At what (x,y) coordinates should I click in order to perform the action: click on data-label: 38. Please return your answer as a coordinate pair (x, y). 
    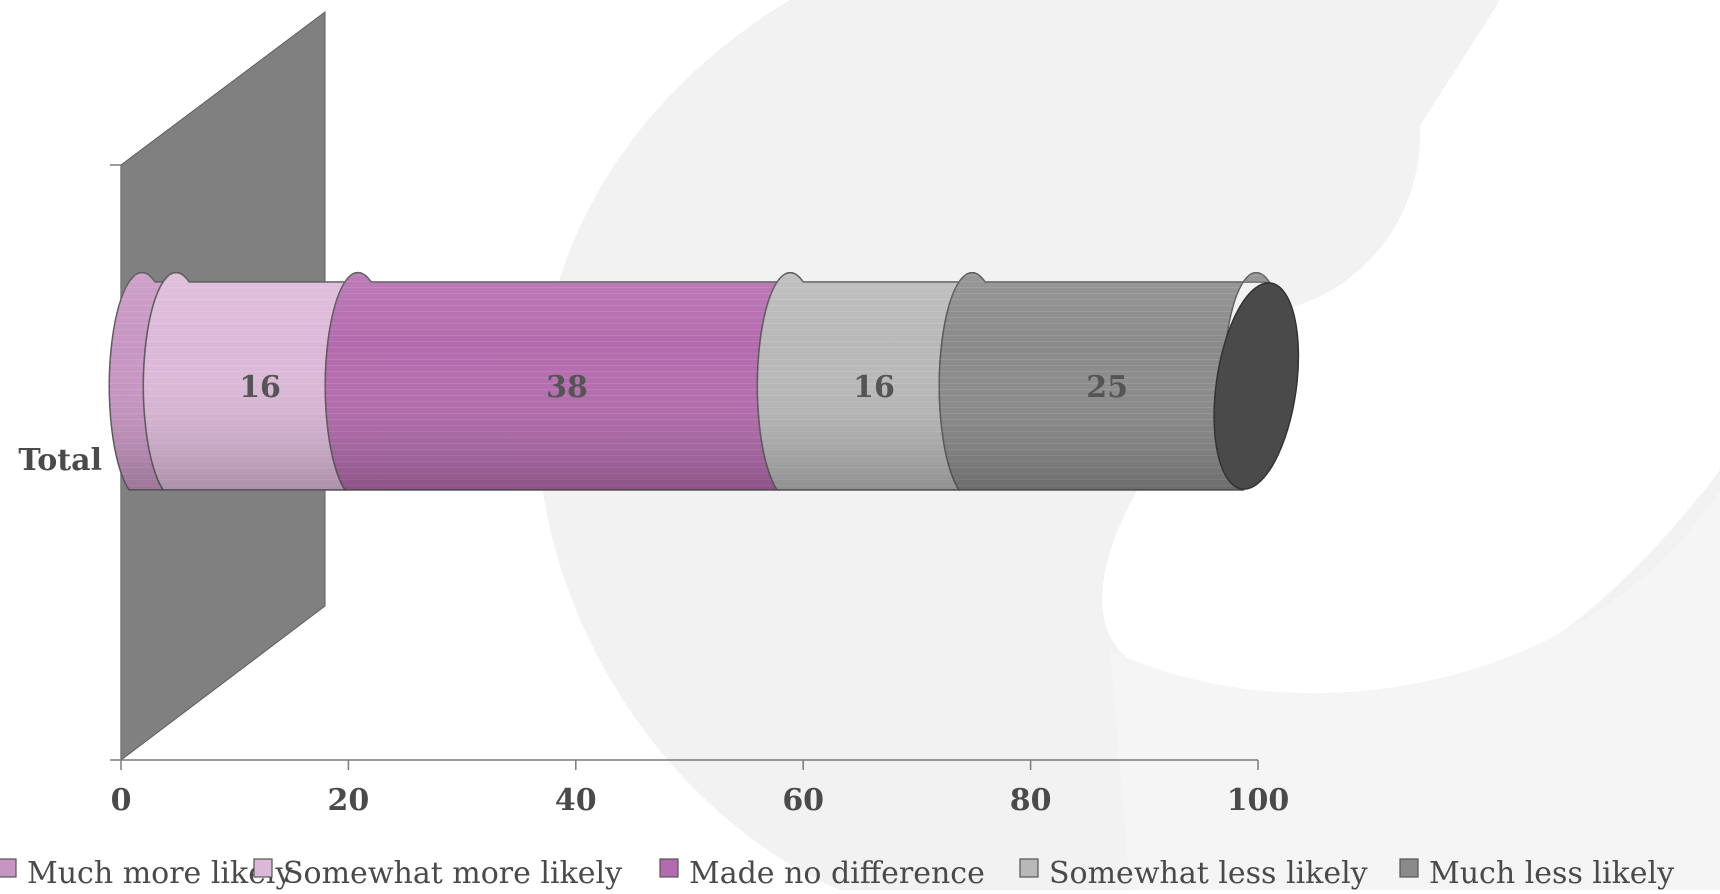
    Looking at the image, I should click on (567, 387).